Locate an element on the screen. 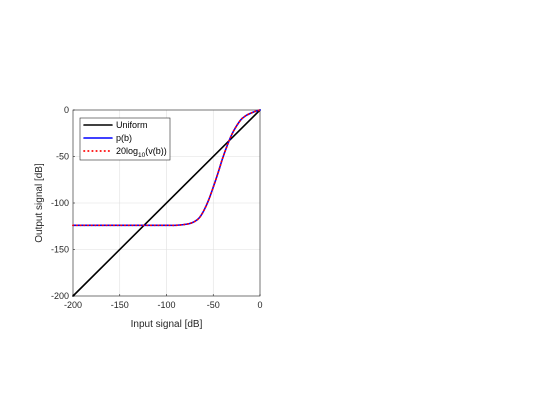  x-axis: -200 -150 -100 -50 0 is located at coordinates (163, 302).